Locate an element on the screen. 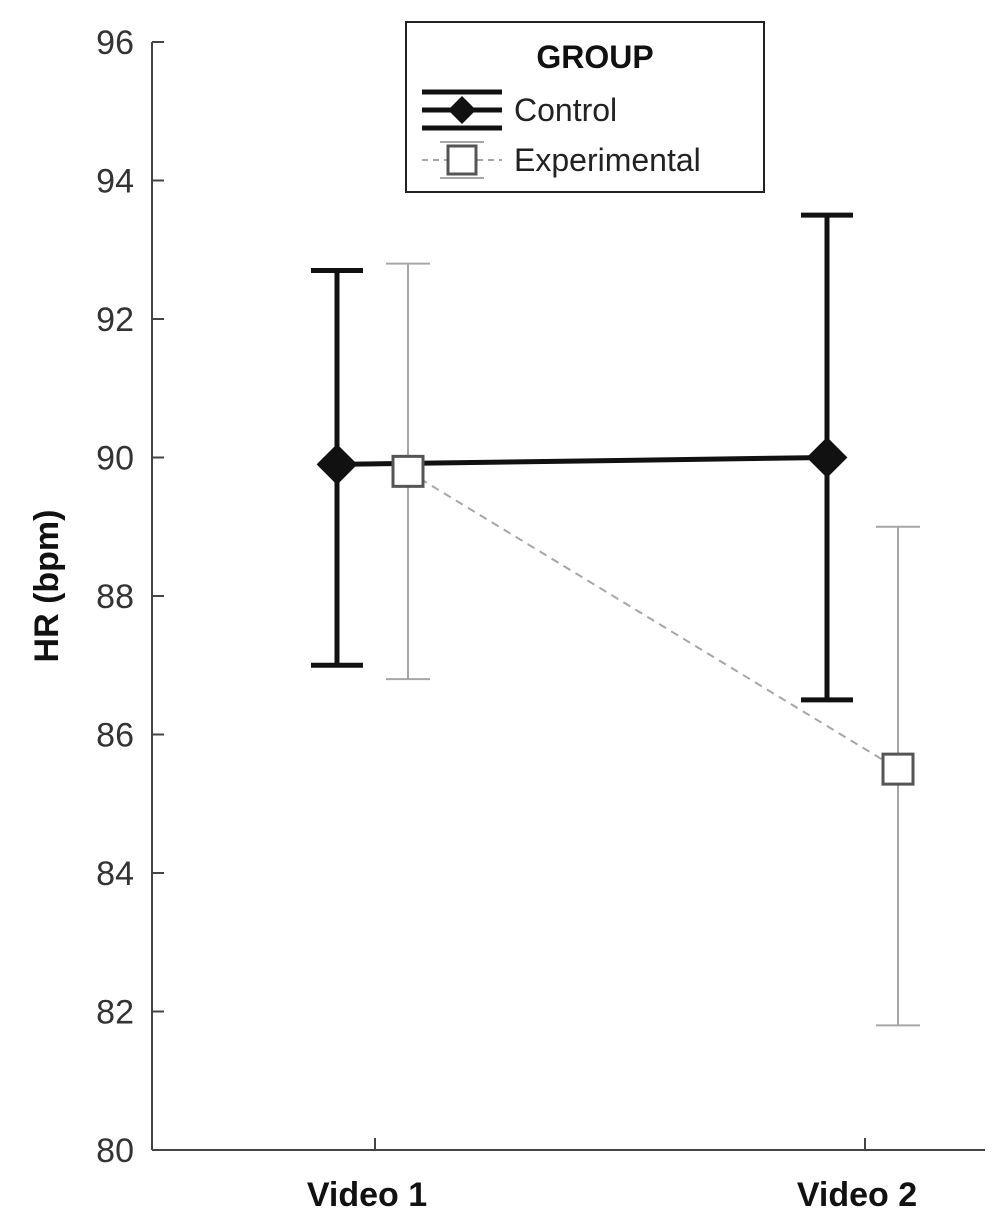 This screenshot has width=1000, height=1220. y-tick-label: 92 is located at coordinates (115, 320).